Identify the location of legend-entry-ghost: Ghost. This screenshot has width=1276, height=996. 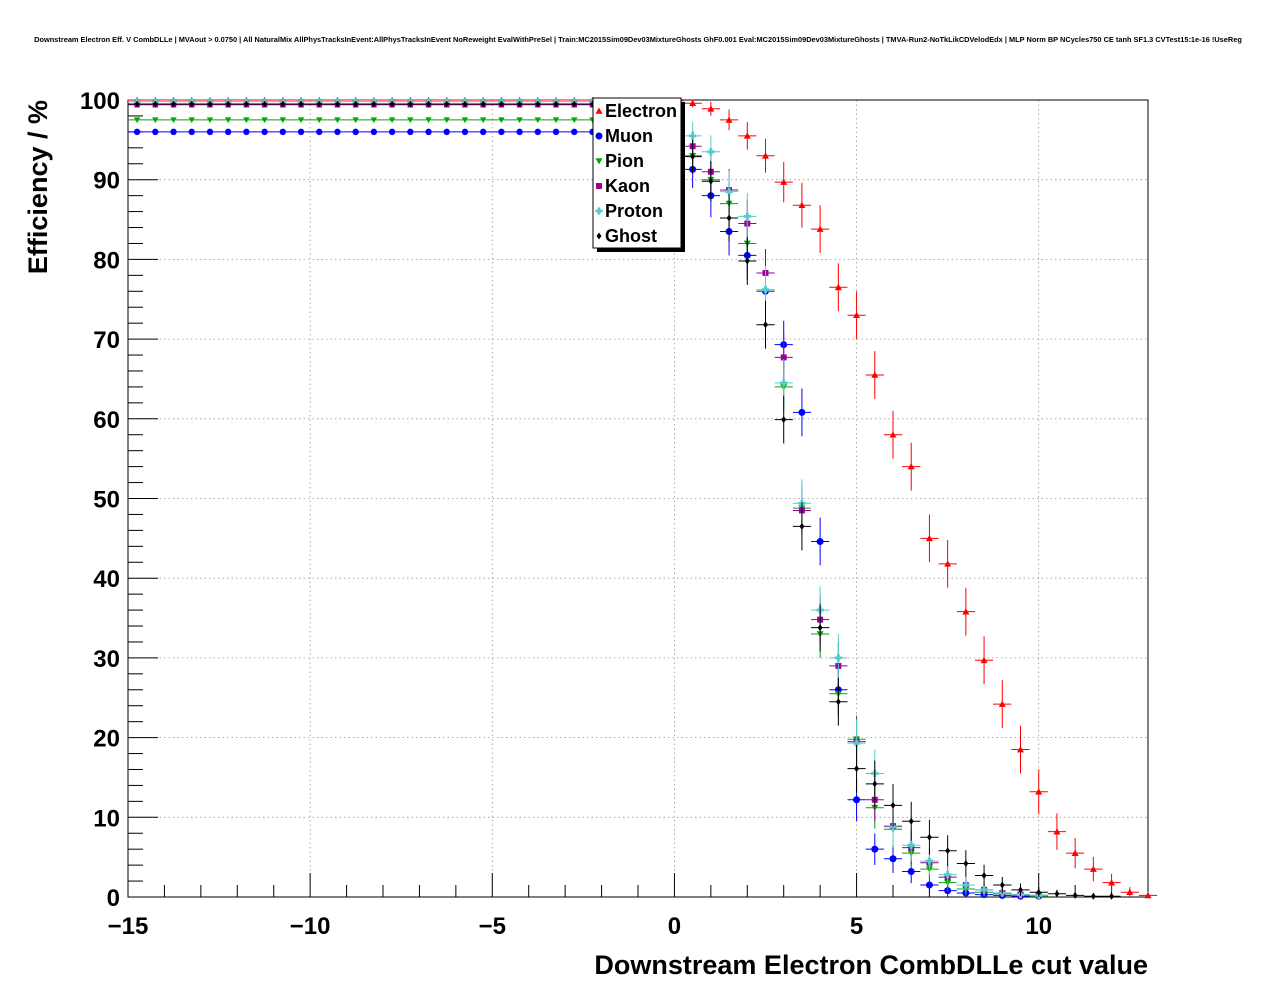
(626, 236).